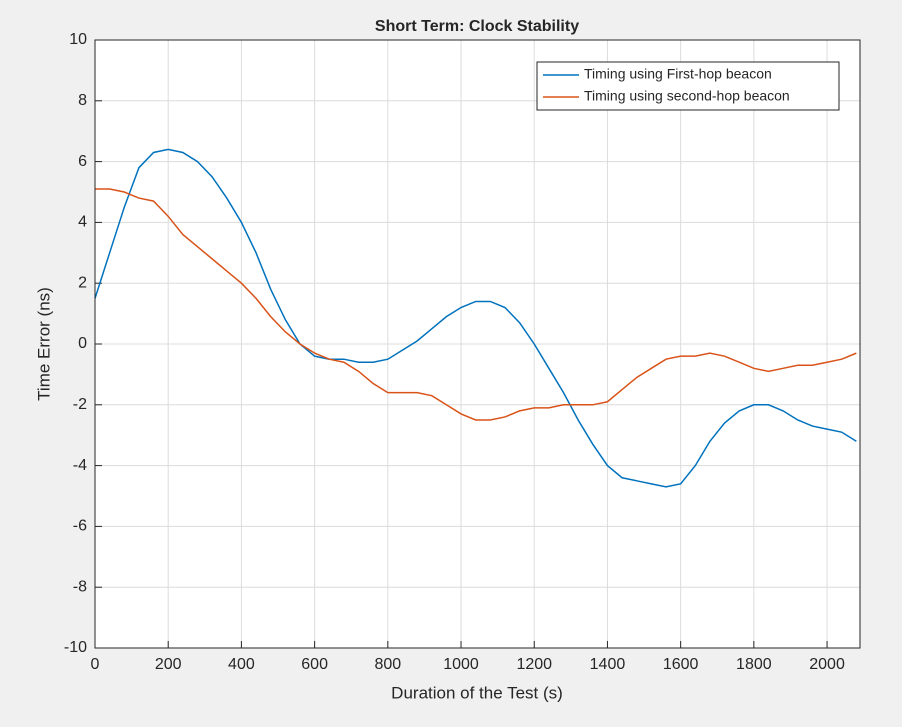 This screenshot has width=902, height=727. I want to click on x-tick-label: 1600, so click(681, 664).